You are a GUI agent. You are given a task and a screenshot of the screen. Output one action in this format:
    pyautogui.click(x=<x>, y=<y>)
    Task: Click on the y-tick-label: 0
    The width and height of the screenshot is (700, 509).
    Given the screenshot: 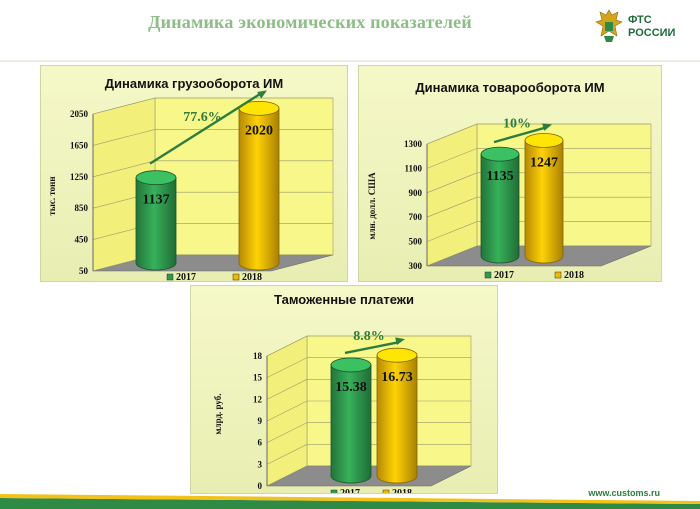 What is the action you would take?
    pyautogui.click(x=260, y=486)
    